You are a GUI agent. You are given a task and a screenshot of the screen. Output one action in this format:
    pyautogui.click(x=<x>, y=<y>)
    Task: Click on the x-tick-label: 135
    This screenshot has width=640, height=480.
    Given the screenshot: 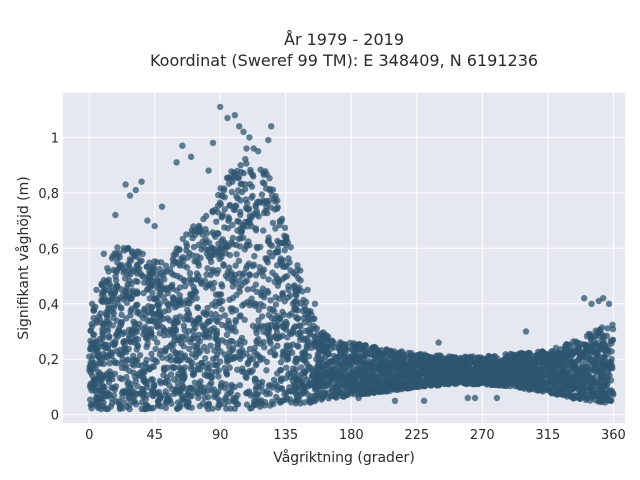 What is the action you would take?
    pyautogui.click(x=285, y=435)
    